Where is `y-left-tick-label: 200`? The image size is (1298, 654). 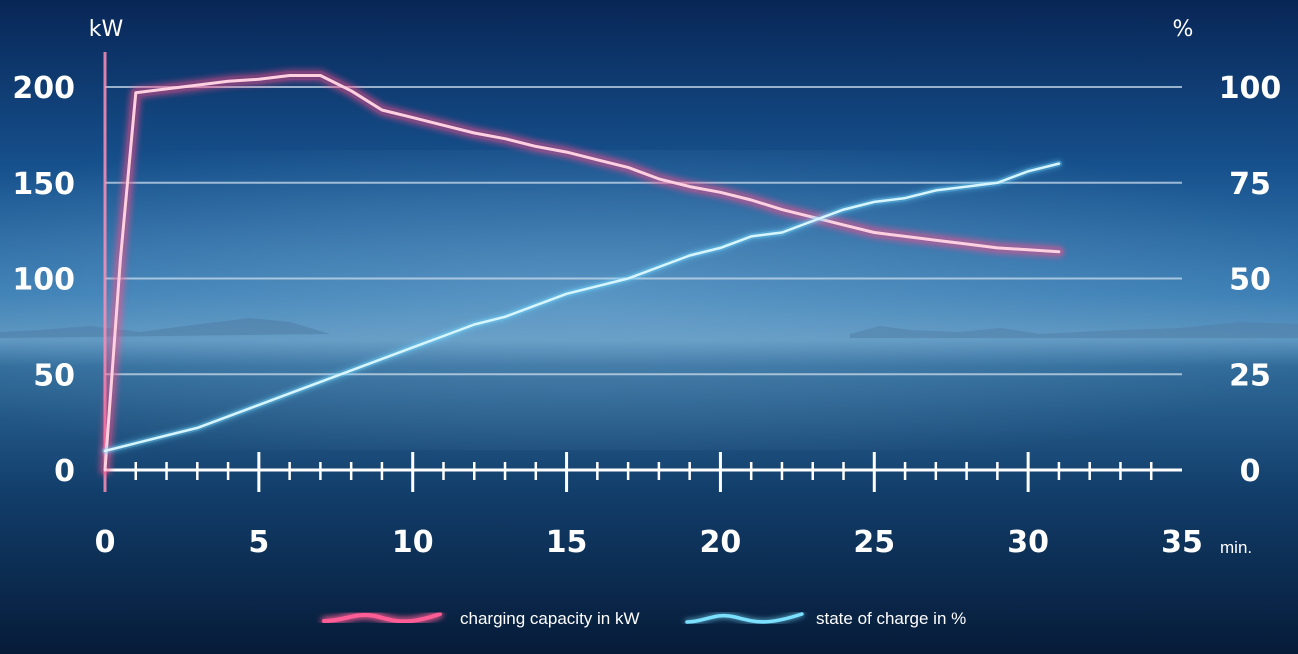 y-left-tick-label: 200 is located at coordinates (43, 88).